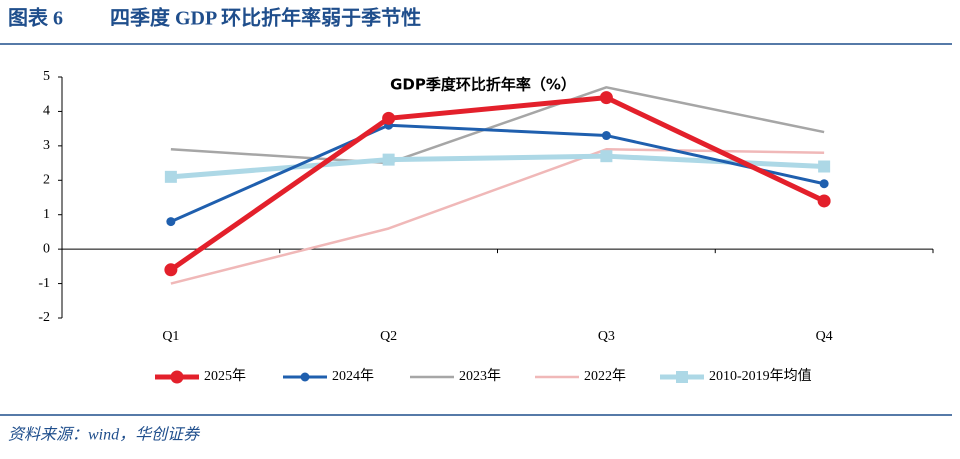 The image size is (960, 459). Describe the element at coordinates (46, 76) in the screenshot. I see `y-tick-label: 5` at that location.